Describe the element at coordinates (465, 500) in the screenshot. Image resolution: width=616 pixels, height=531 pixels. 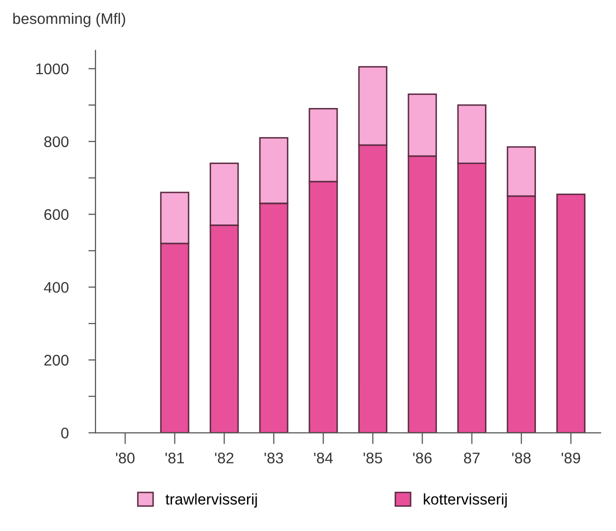
I see `legend-label: kottervisserij` at that location.